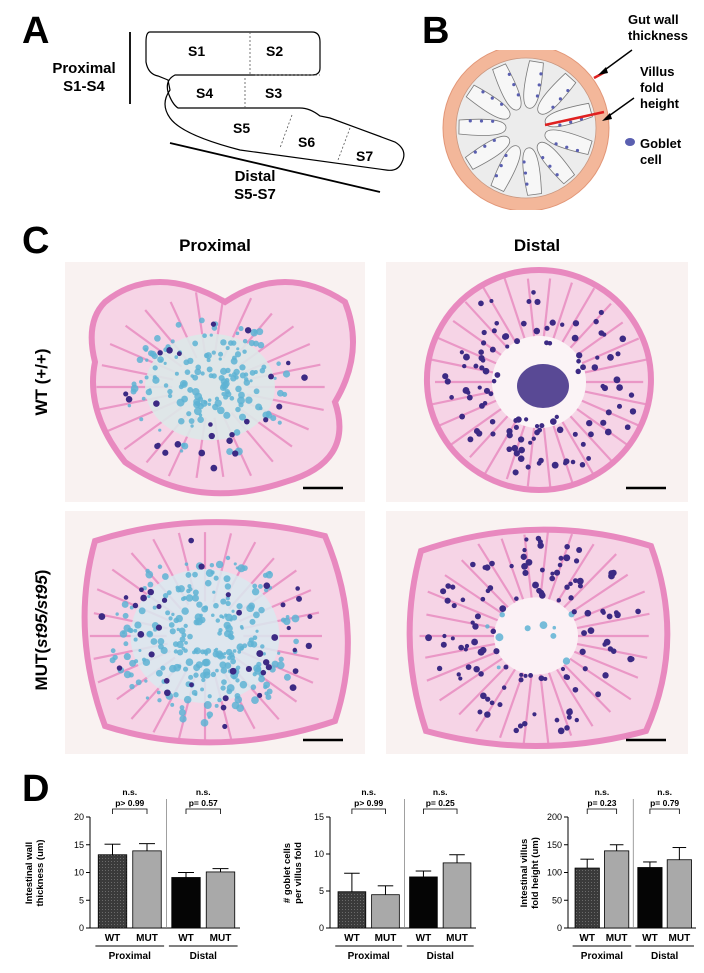 The width and height of the screenshot is (704, 973). Describe the element at coordinates (36, 241) in the screenshot. I see `panel-label-c: C` at that location.